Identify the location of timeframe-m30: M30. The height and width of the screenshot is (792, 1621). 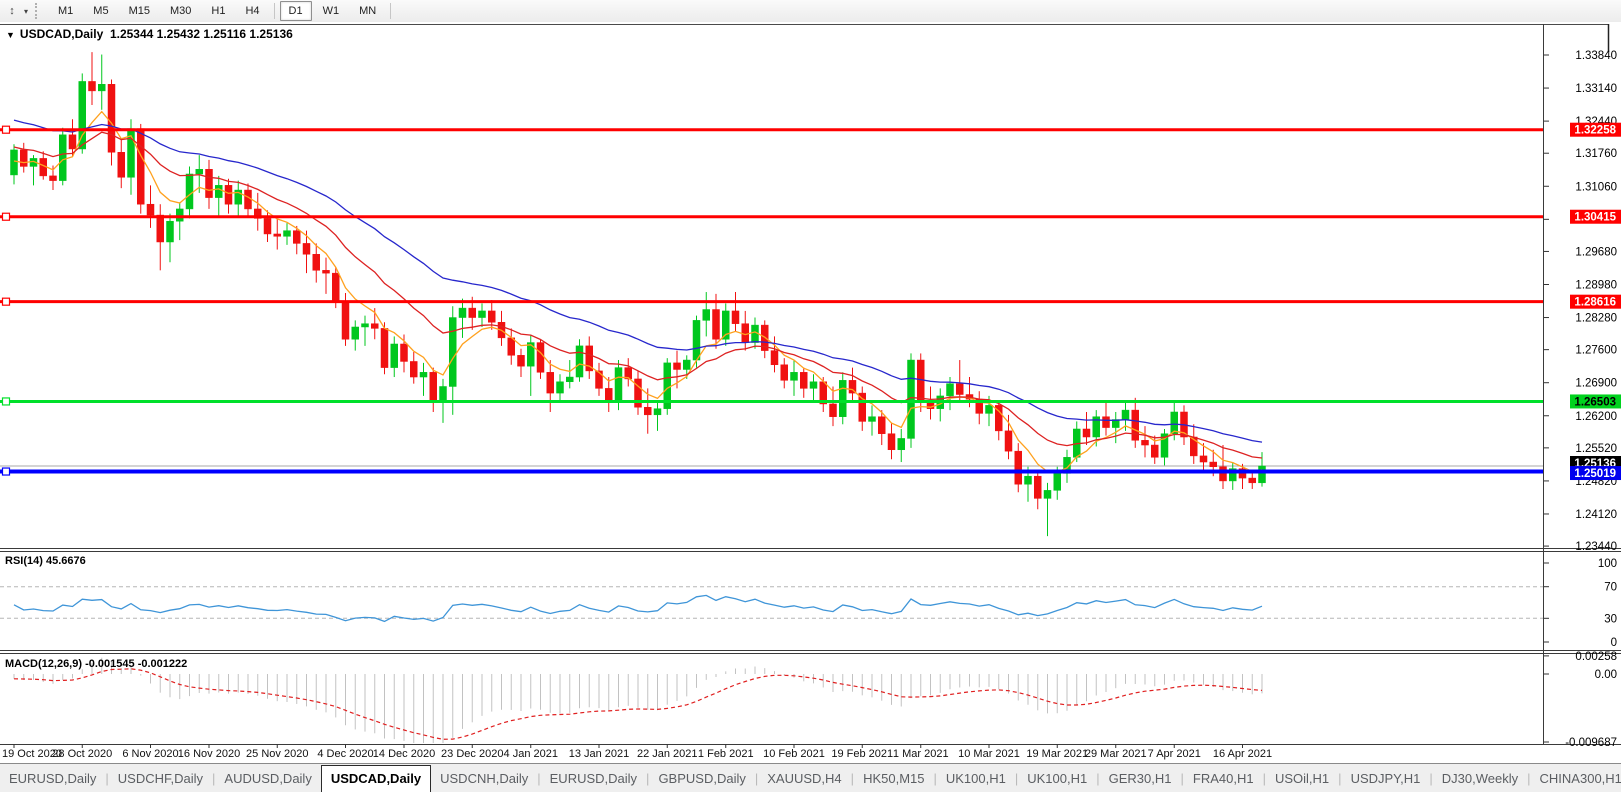
(180, 11).